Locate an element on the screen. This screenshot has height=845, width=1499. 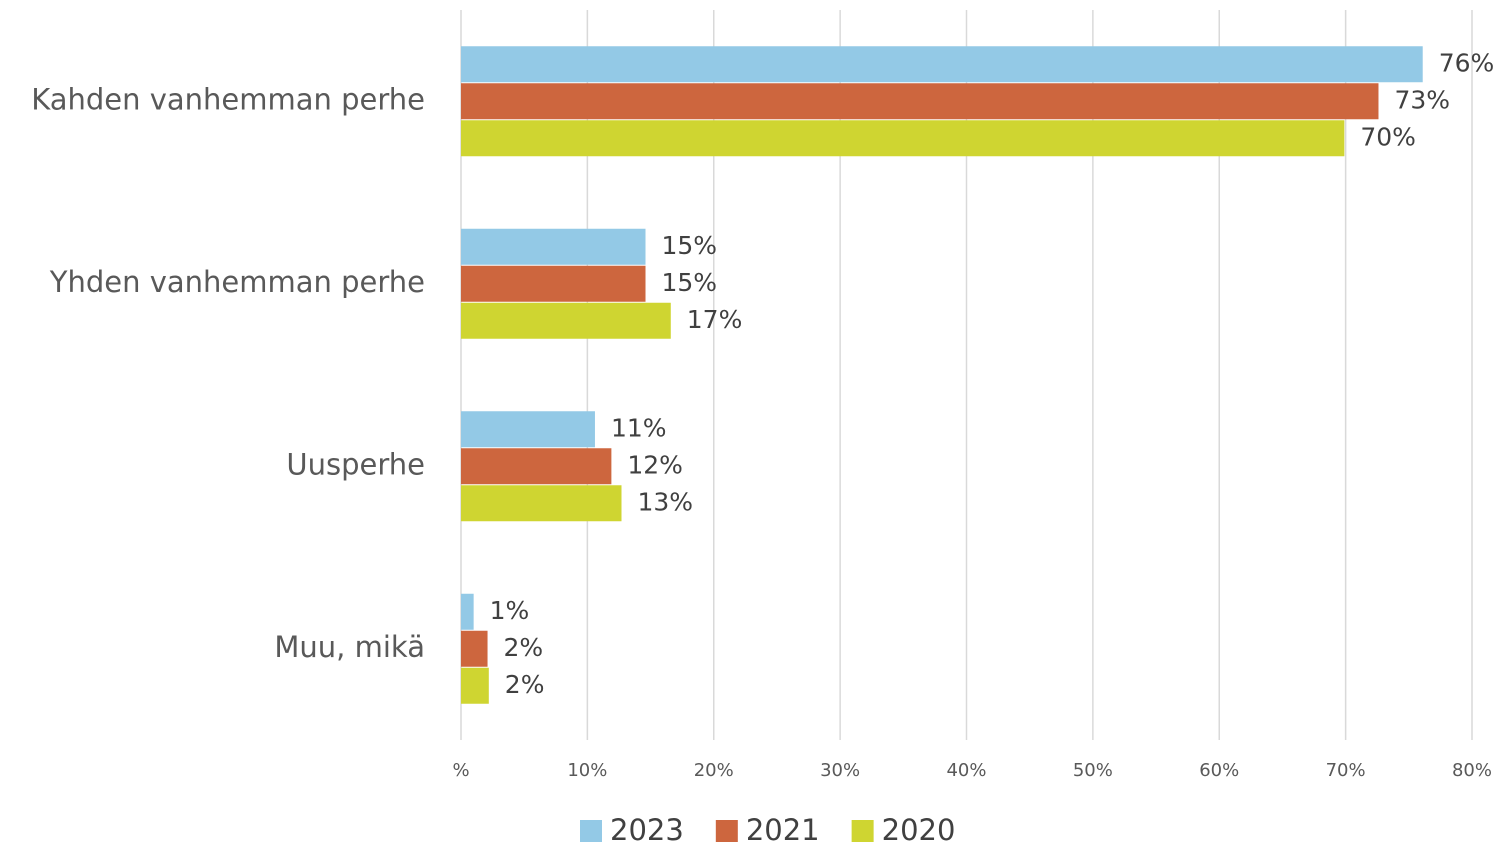
x-tick-label: 70% is located at coordinates (1346, 770).